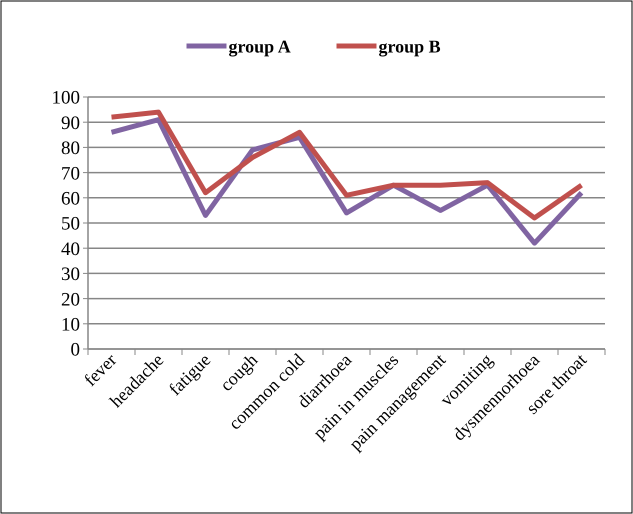 The height and width of the screenshot is (514, 633). I want to click on legend-label: group A, so click(259, 46).